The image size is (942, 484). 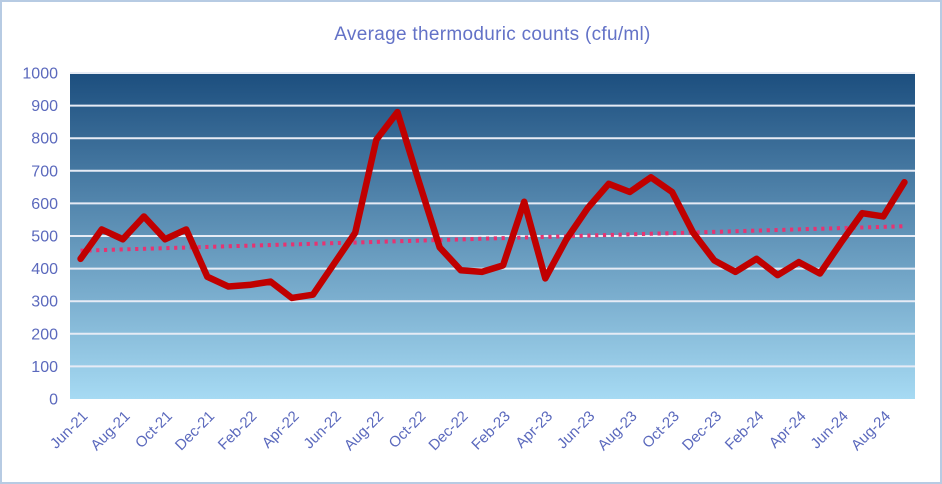 I want to click on x-axis-tick-label: Apr-22, so click(x=281, y=430).